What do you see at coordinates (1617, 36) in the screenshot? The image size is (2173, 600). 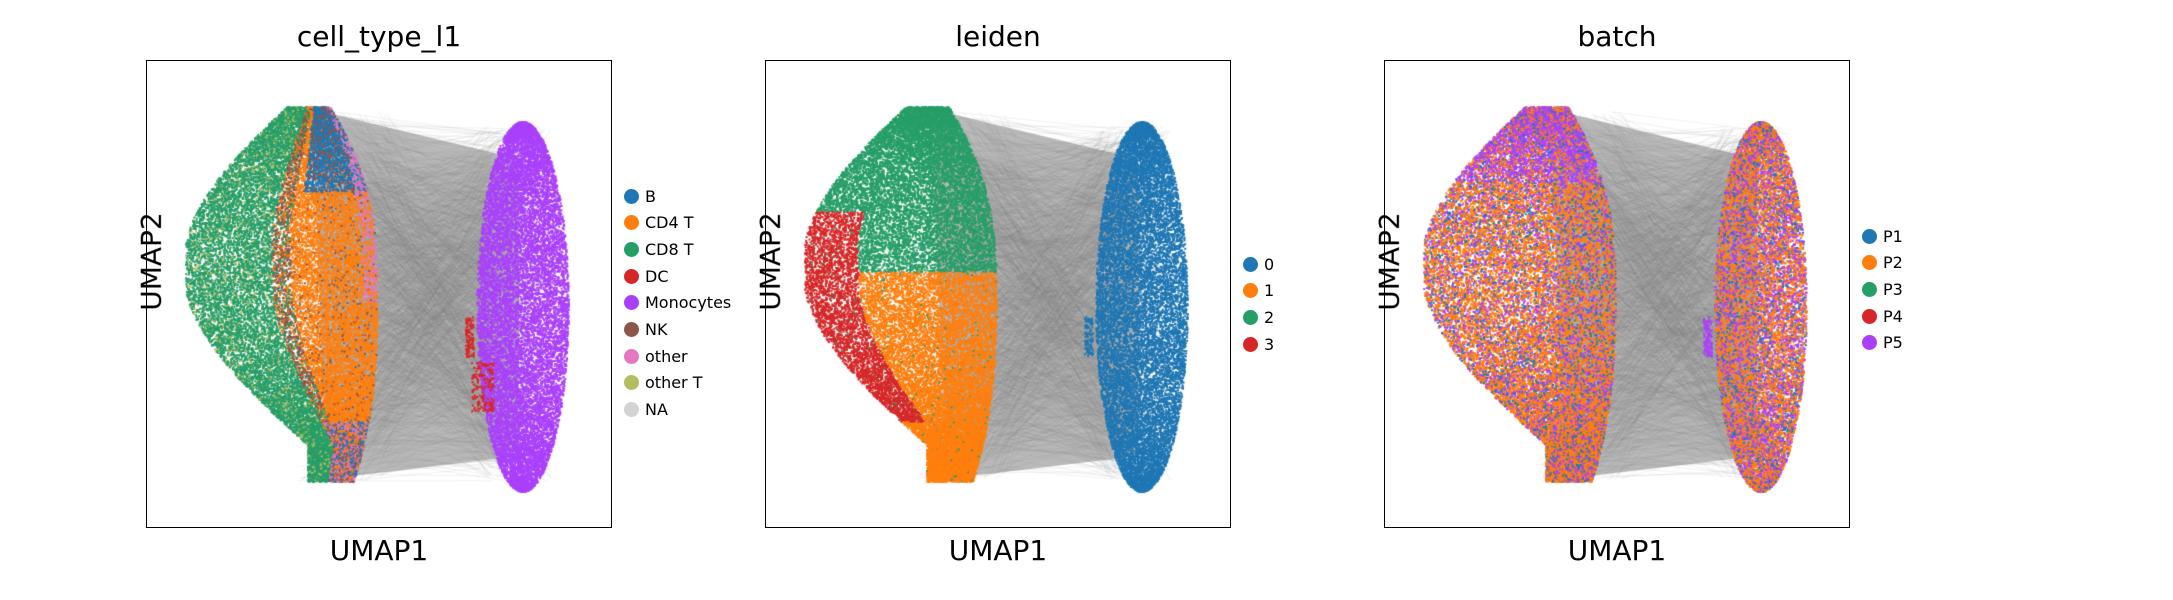 I see `panel-title: batch` at bounding box center [1617, 36].